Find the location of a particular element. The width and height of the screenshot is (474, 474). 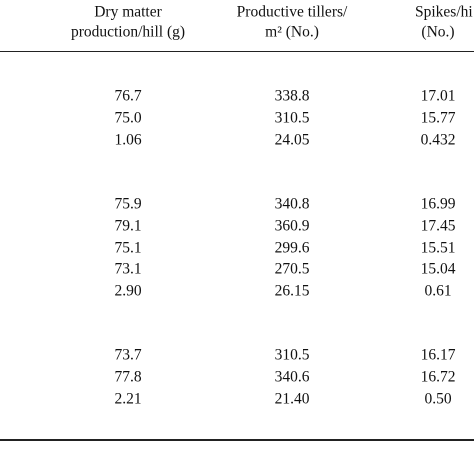

table-cell: 21.40 is located at coordinates (292, 398).